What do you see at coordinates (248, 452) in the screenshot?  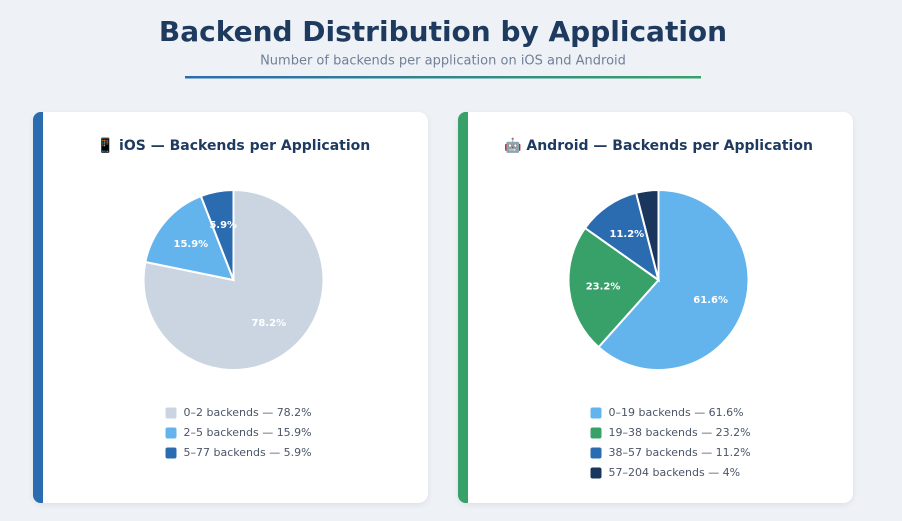 I see `legend-label: 5–77 backends — 5.9%` at bounding box center [248, 452].